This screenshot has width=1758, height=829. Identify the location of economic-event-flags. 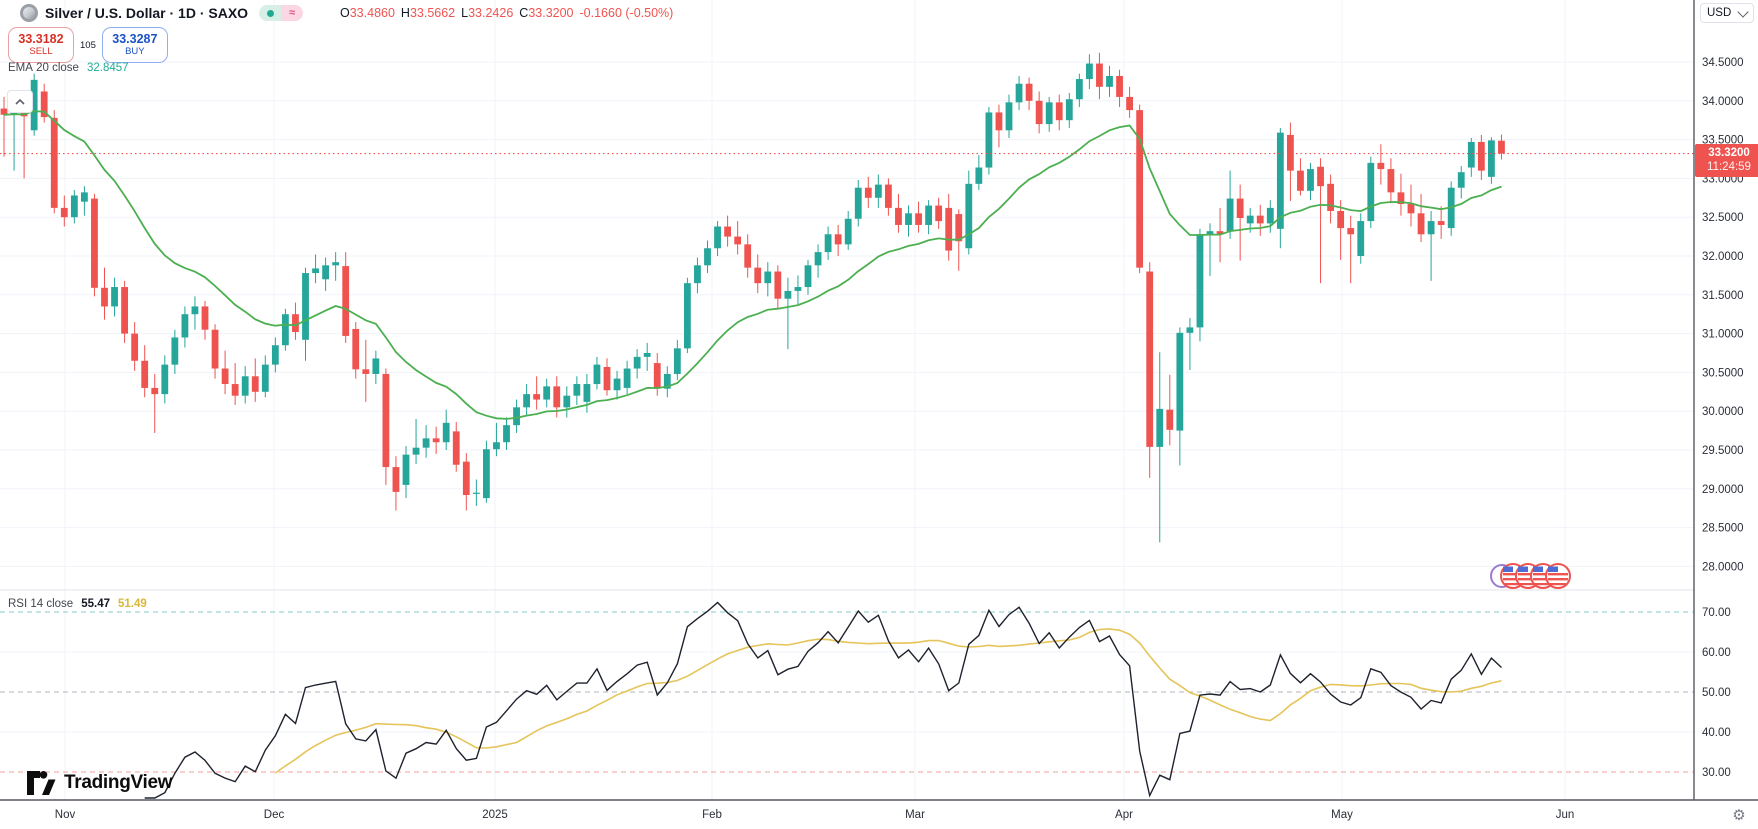
(1532, 576).